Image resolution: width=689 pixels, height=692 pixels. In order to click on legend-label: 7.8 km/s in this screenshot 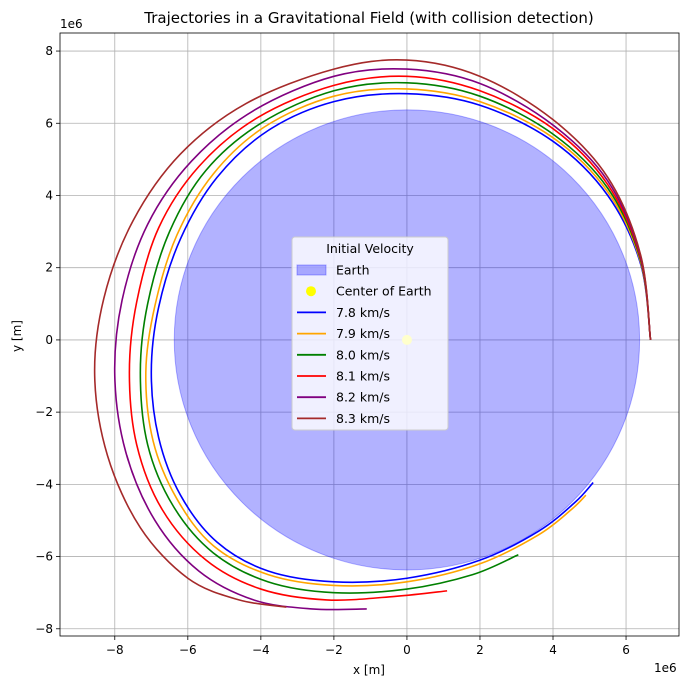, I will do `click(363, 312)`.